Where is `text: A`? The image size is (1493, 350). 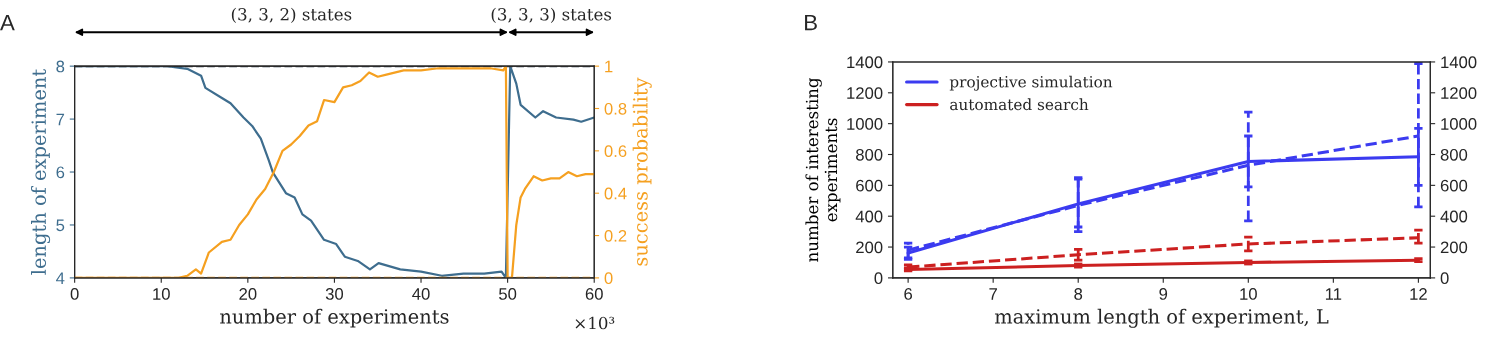
text: A is located at coordinates (7, 22).